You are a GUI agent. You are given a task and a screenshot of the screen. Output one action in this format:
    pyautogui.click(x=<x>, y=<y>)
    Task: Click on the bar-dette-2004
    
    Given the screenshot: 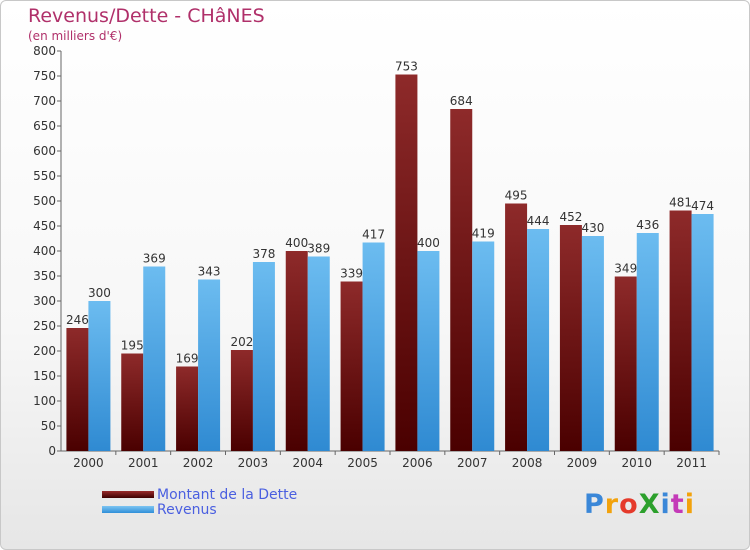 What is the action you would take?
    pyautogui.click(x=296, y=351)
    